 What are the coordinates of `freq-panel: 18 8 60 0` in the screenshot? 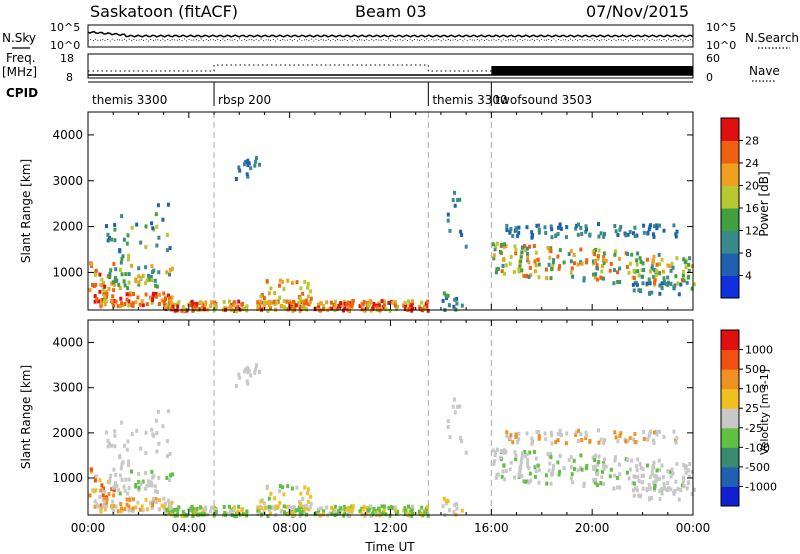 It's located at (390, 68).